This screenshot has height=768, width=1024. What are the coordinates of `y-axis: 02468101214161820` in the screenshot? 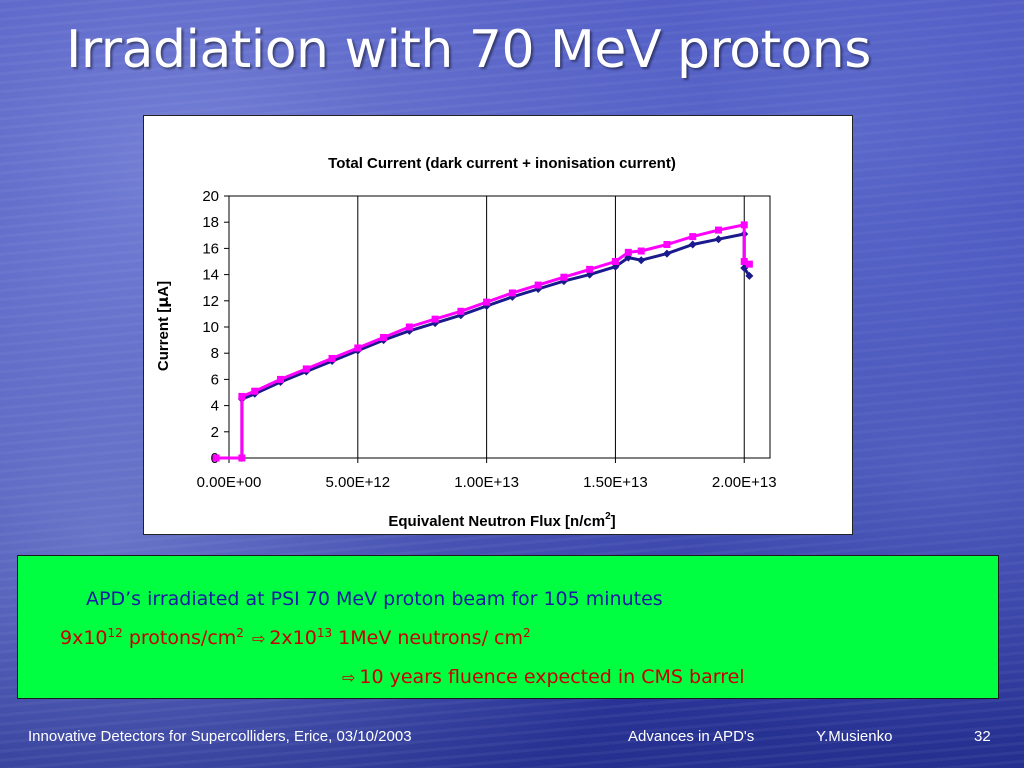 It's located at (215, 327).